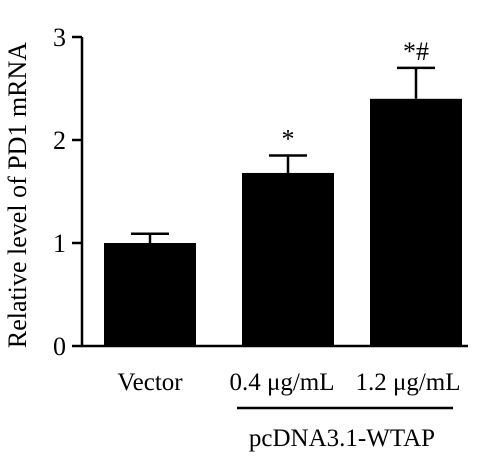 The height and width of the screenshot is (457, 500). What do you see at coordinates (68, 192) in the screenshot?
I see `y-axis: 0 1 2 3` at bounding box center [68, 192].